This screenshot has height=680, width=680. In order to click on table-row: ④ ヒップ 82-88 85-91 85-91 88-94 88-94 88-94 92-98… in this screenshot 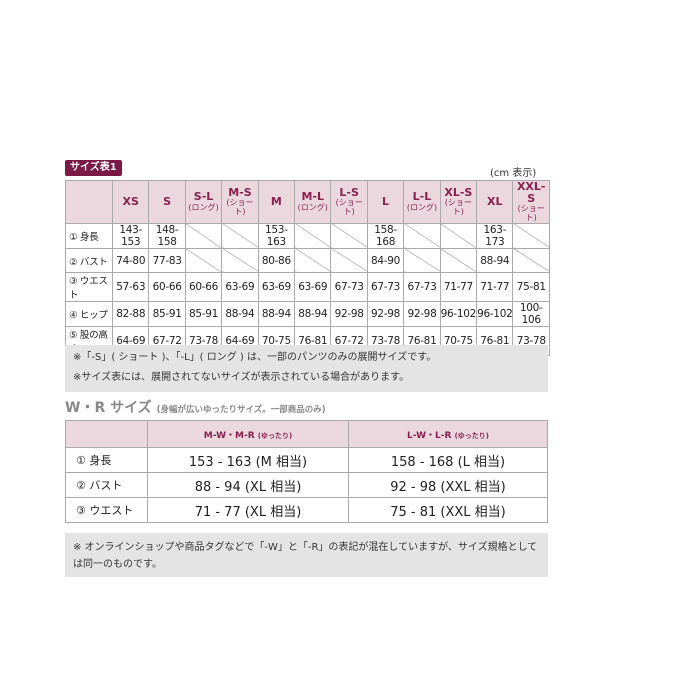, I will do `click(307, 314)`.